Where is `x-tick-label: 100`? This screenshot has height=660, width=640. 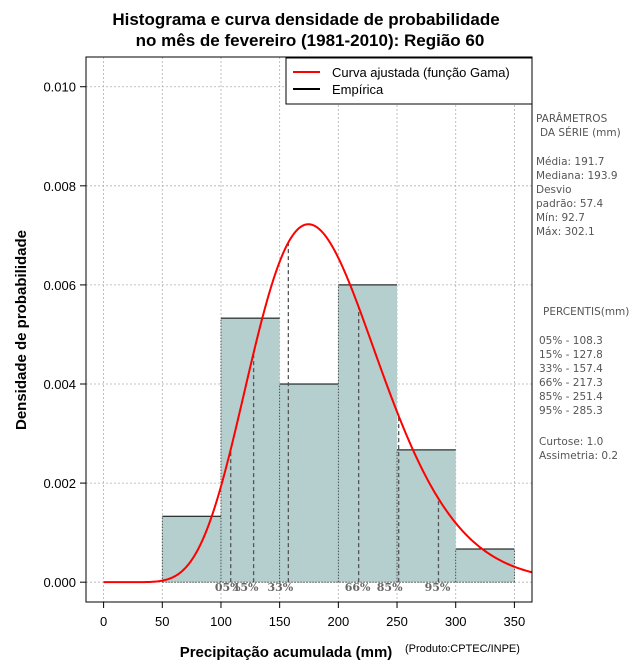 x-tick-label: 100 is located at coordinates (221, 621).